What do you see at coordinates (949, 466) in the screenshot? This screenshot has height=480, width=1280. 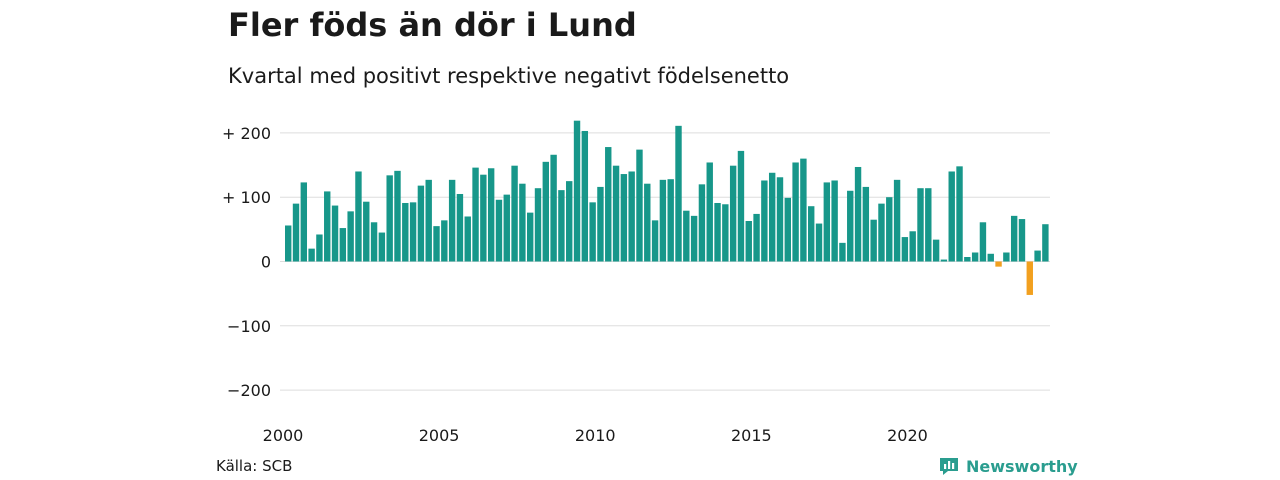 I see `bar-chart-bubble-icon` at bounding box center [949, 466].